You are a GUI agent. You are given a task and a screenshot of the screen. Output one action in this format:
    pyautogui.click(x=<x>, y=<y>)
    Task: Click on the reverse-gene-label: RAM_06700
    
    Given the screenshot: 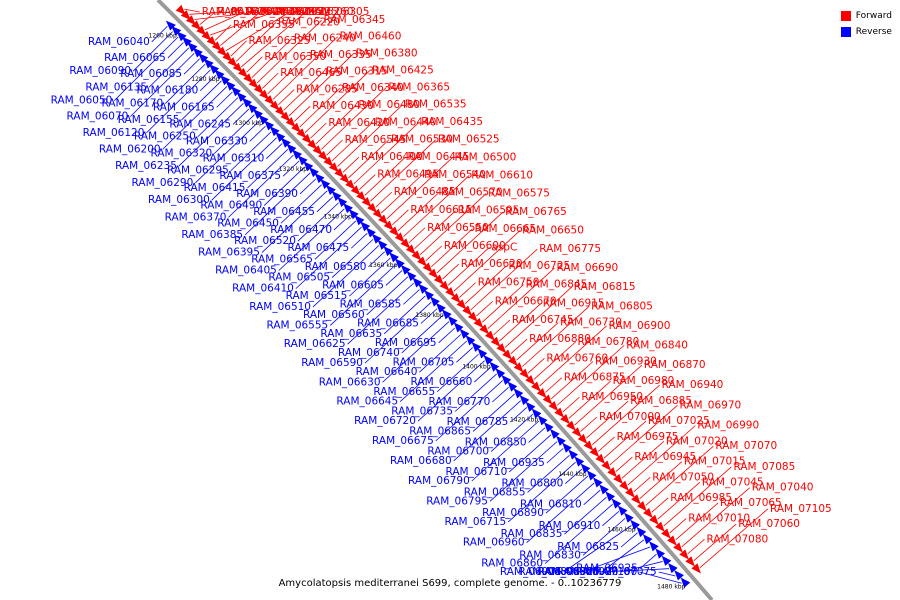 What is the action you would take?
    pyautogui.click(x=458, y=452)
    